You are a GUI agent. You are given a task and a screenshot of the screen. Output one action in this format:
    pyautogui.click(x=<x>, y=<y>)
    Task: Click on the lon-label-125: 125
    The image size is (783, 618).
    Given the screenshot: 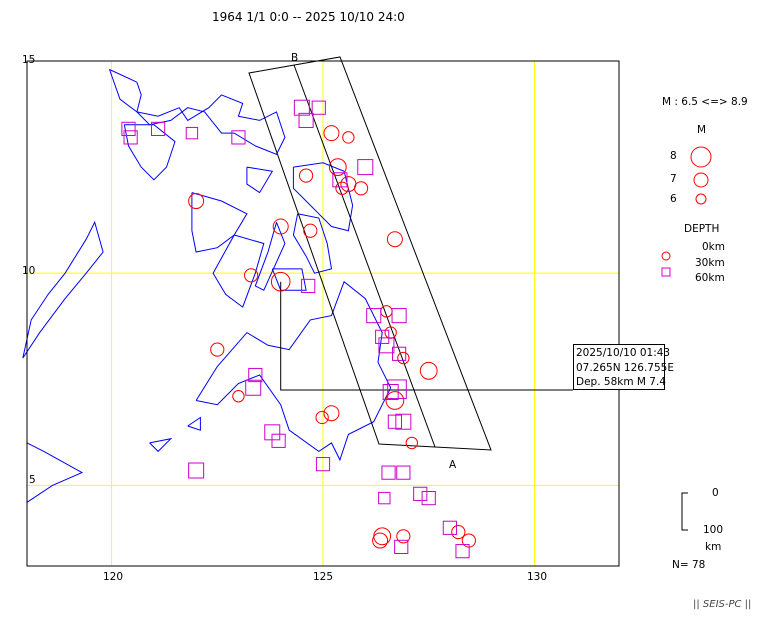 What is the action you would take?
    pyautogui.click(x=323, y=577)
    